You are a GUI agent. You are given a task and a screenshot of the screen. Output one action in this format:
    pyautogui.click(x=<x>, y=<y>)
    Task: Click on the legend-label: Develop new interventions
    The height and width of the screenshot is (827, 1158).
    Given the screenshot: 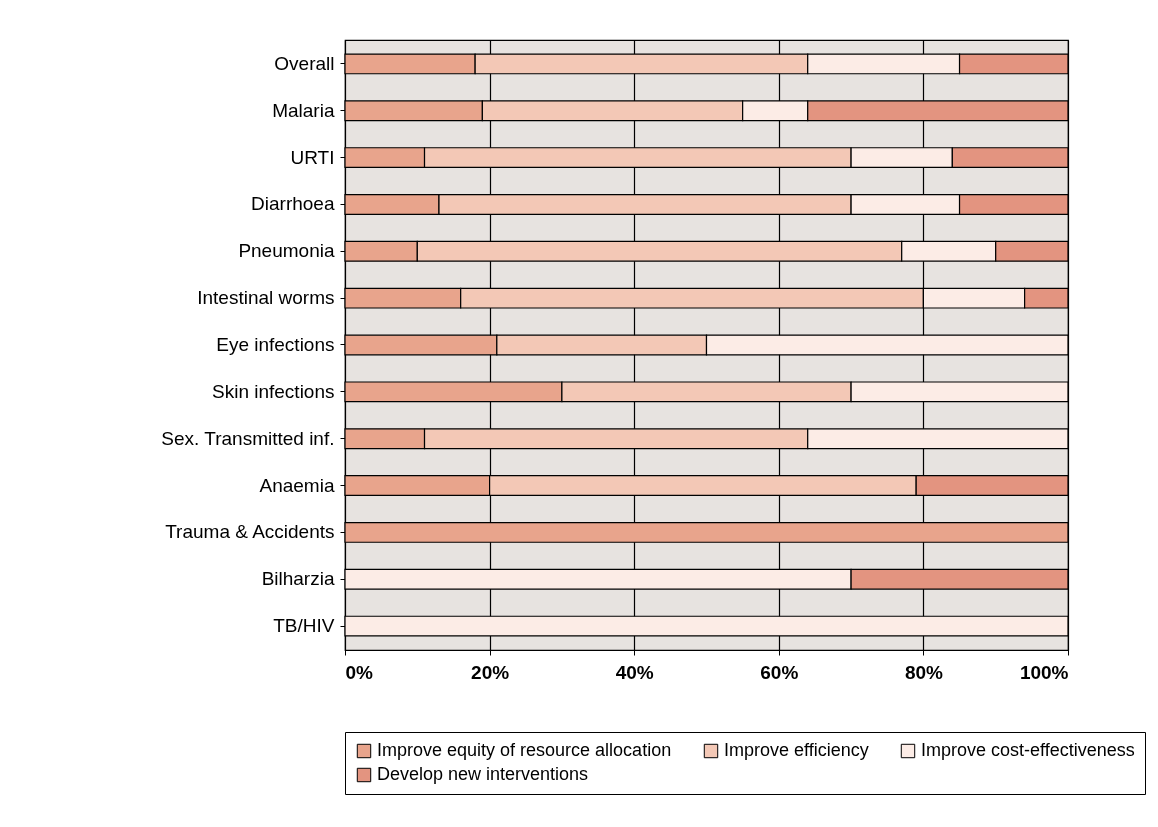 What is the action you would take?
    pyautogui.click(x=483, y=774)
    